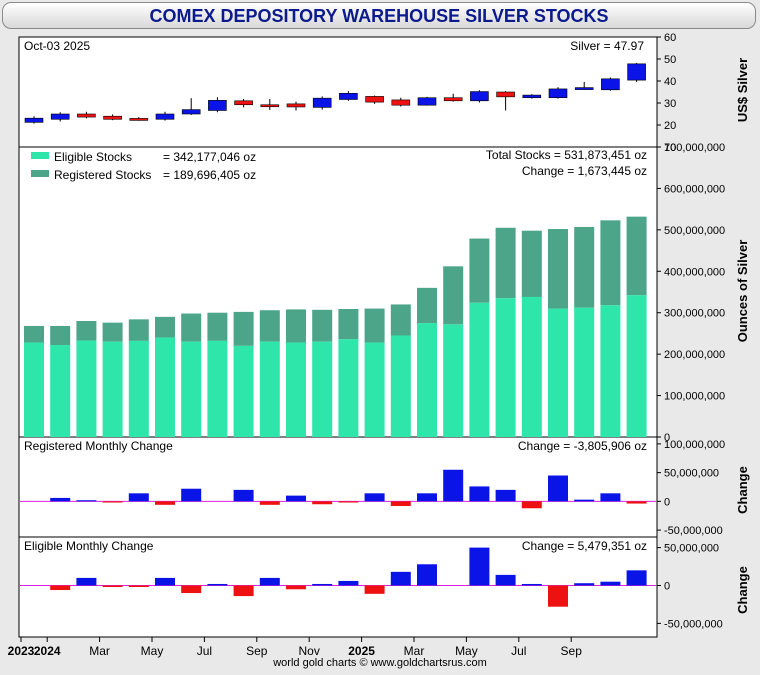 This screenshot has width=760, height=675. What do you see at coordinates (694, 189) in the screenshot?
I see `stocks-tick-label: 600,000,000` at bounding box center [694, 189].